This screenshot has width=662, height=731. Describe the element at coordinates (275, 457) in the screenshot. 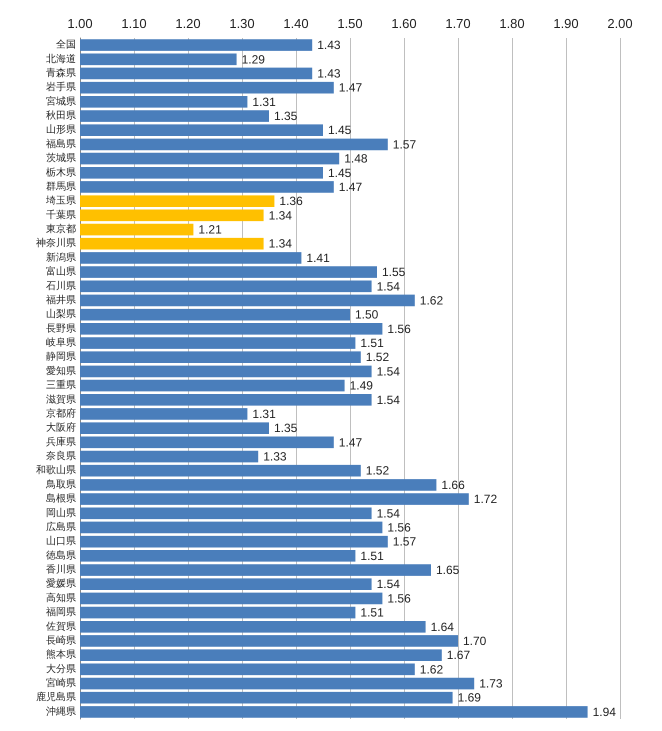

I see `data-label: 1.33` at that location.